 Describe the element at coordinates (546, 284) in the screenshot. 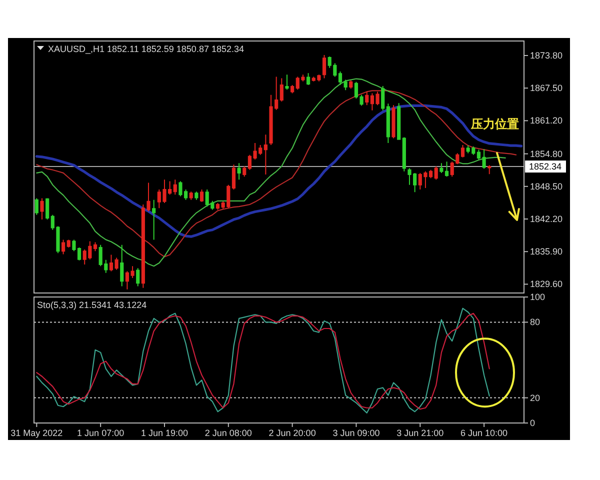

I see `y-tick-label: 1829.60` at that location.